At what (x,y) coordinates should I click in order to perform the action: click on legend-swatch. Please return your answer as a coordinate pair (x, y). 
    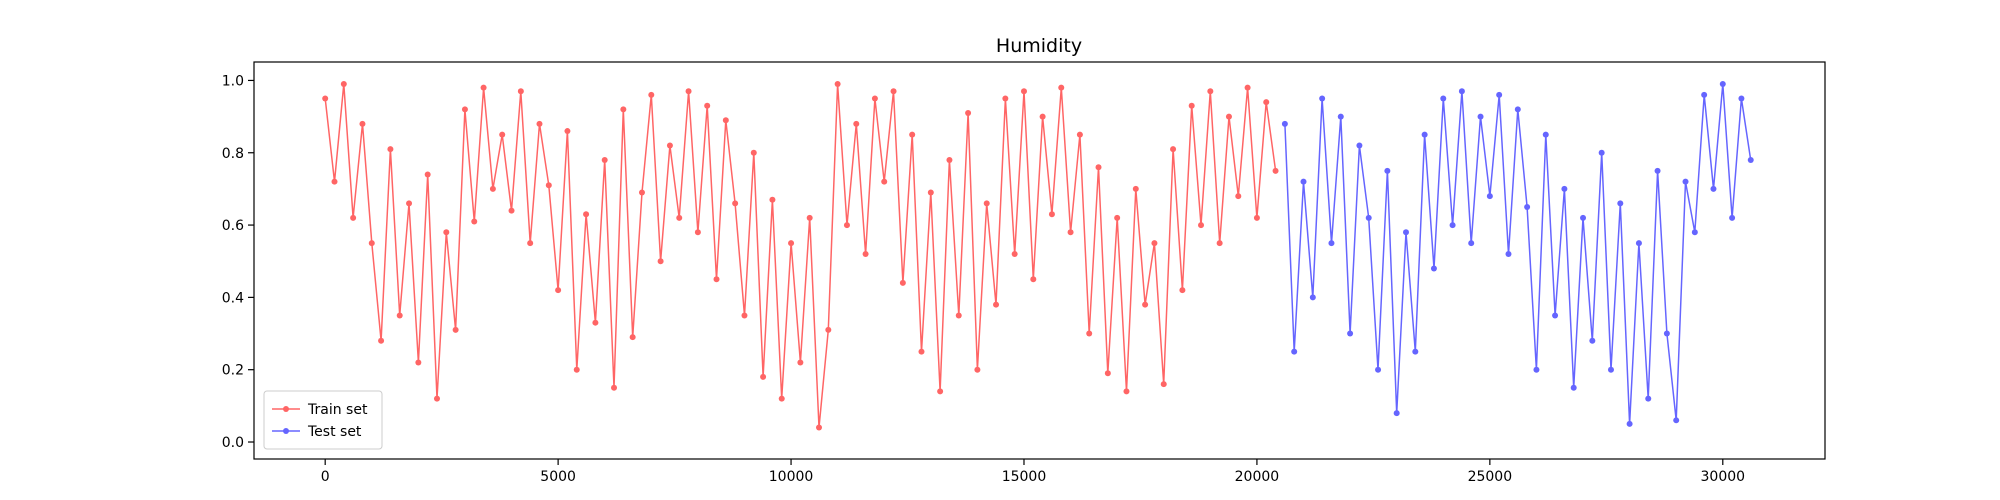
    Looking at the image, I should click on (286, 409).